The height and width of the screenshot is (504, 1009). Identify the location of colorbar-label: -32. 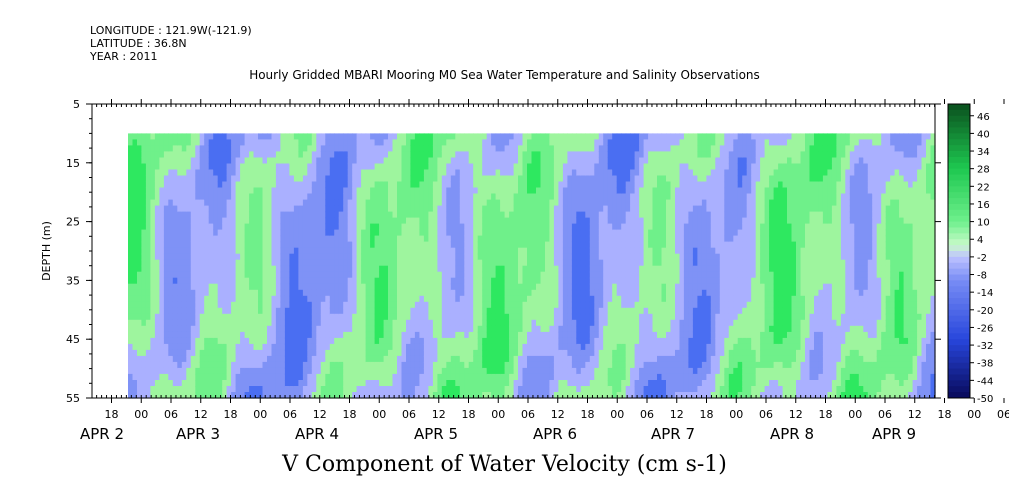
(985, 346).